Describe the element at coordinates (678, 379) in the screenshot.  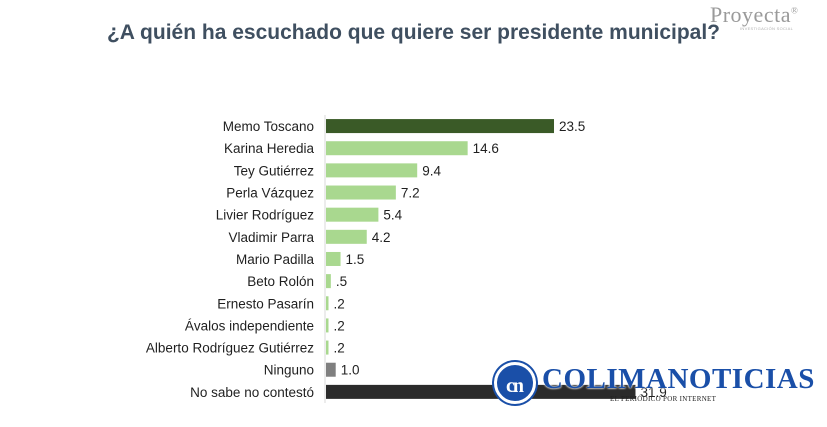
I see `watermark-name: COLIMANOTICIAS` at that location.